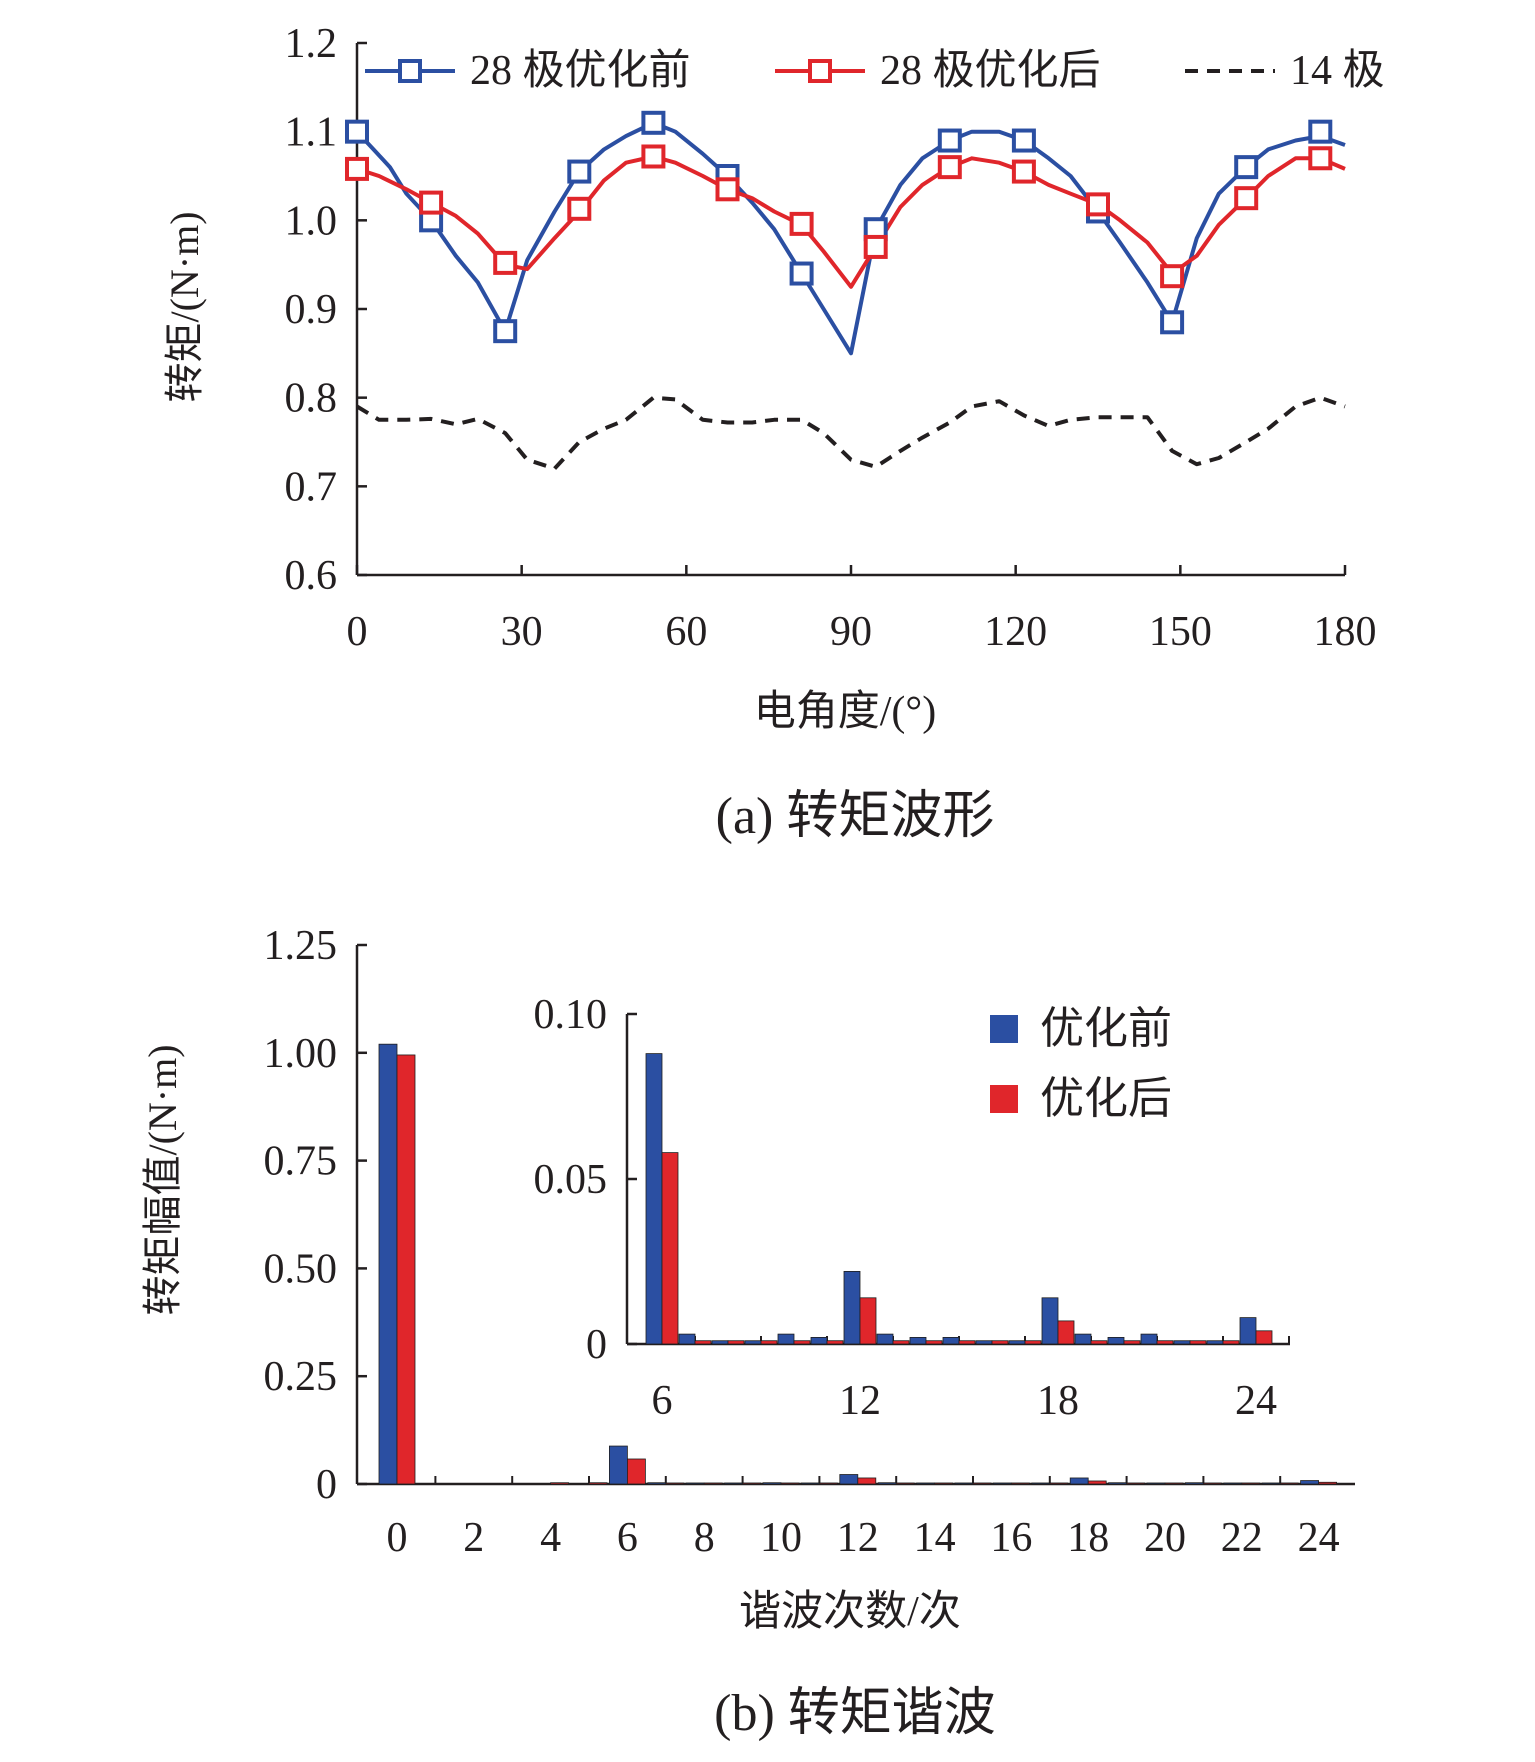 This screenshot has width=1535, height=1762. I want to click on x-tick-label-b: 8, so click(704, 1538).